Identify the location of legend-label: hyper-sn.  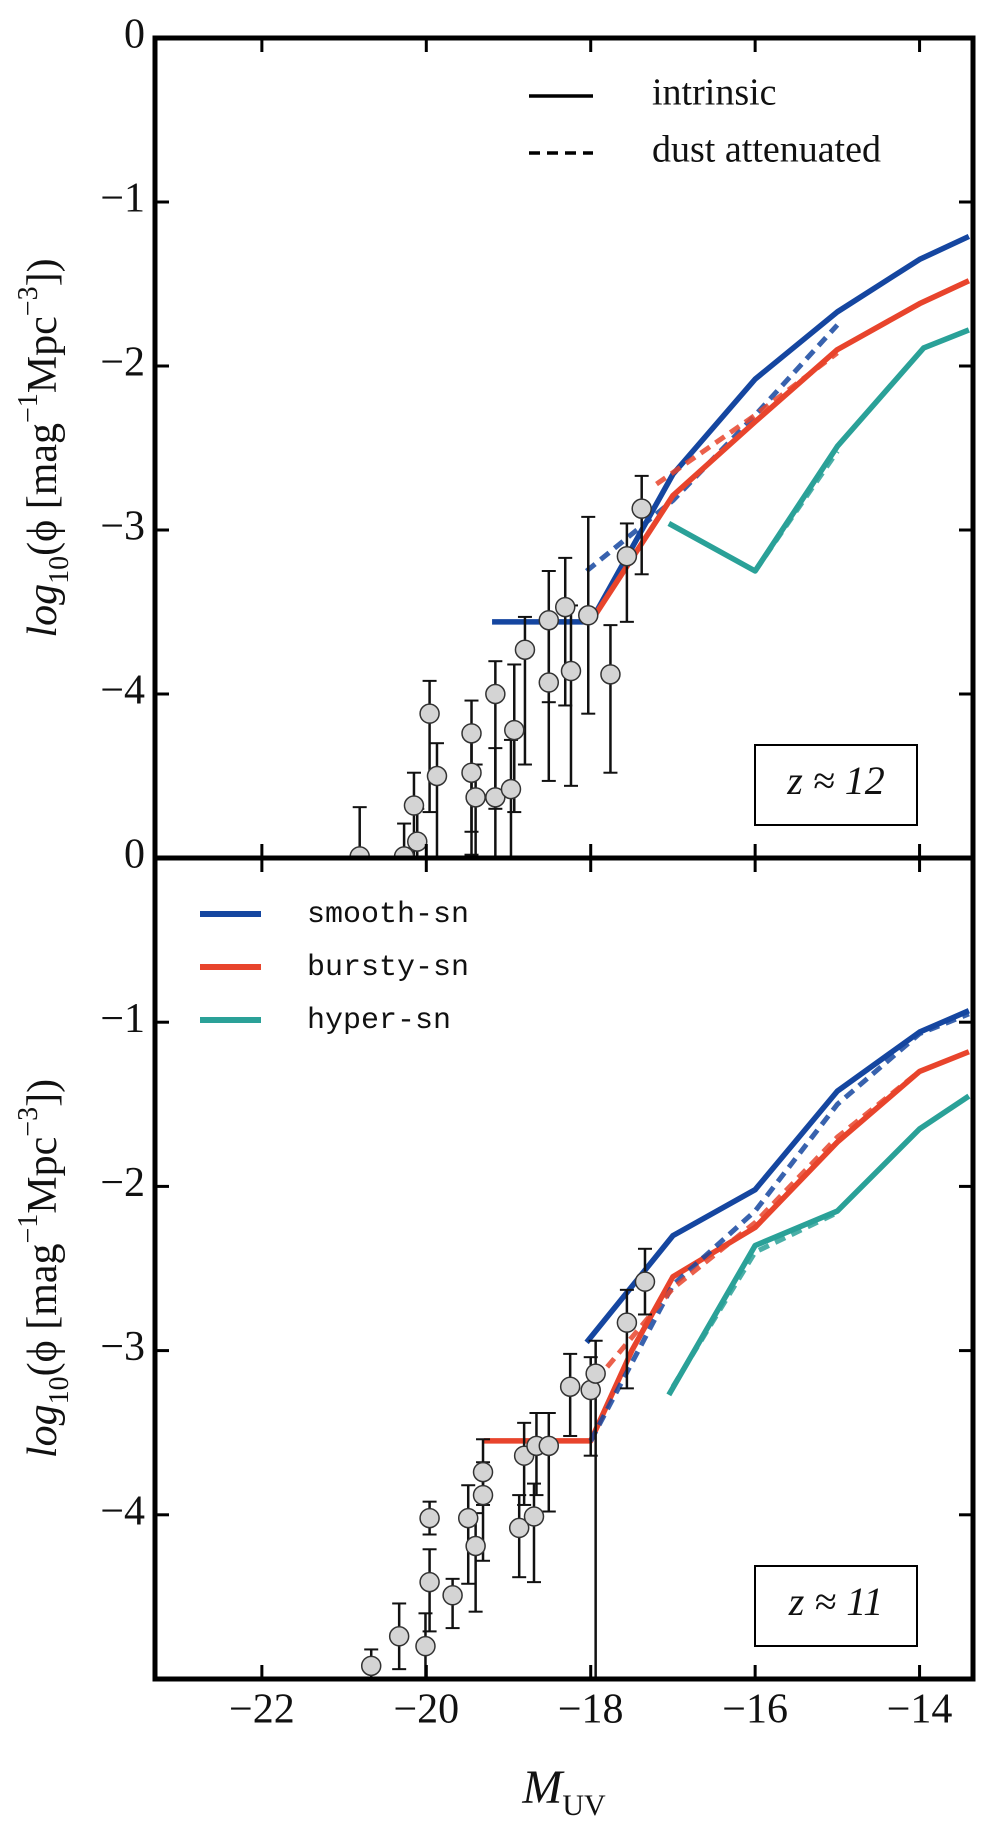
(379, 1021).